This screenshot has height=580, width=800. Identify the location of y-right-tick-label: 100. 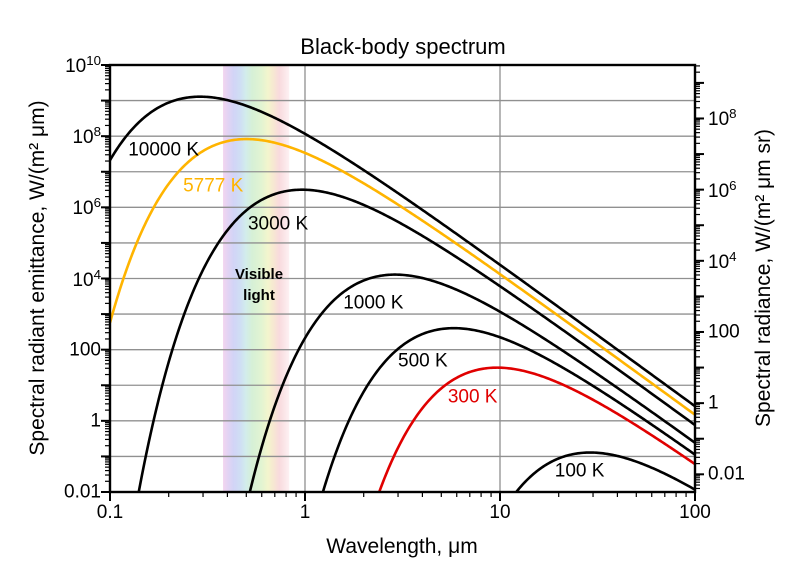
(724, 332).